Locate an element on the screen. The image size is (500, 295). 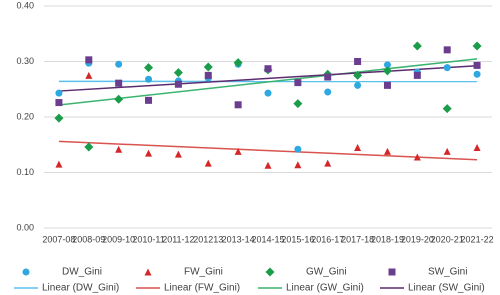
x-tick-label: 2010-11 is located at coordinates (148, 239).